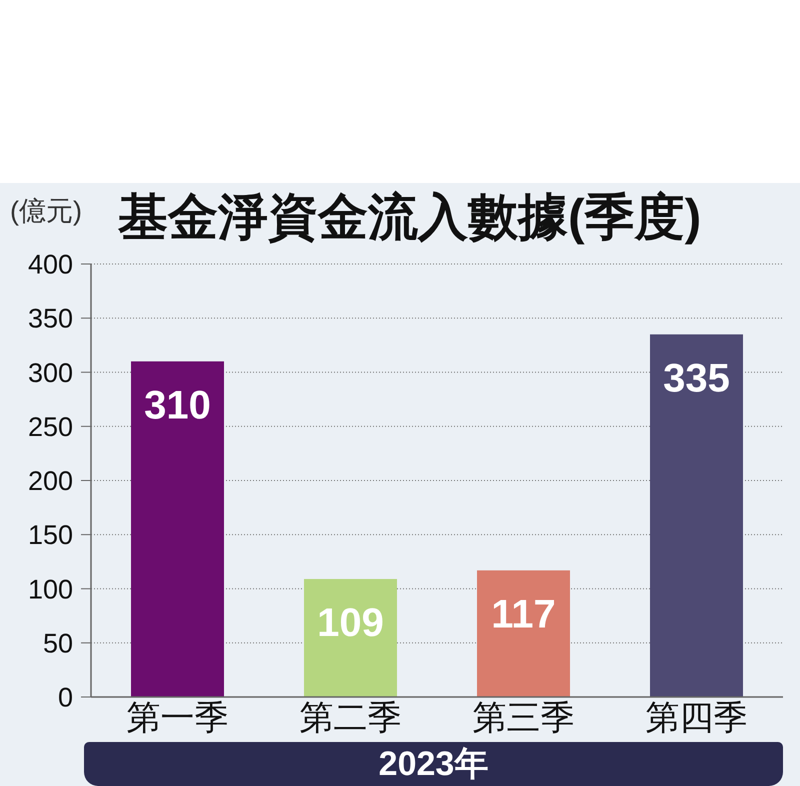 The width and height of the screenshot is (800, 786). What do you see at coordinates (50, 535) in the screenshot?
I see `y-tick-label: 150` at bounding box center [50, 535].